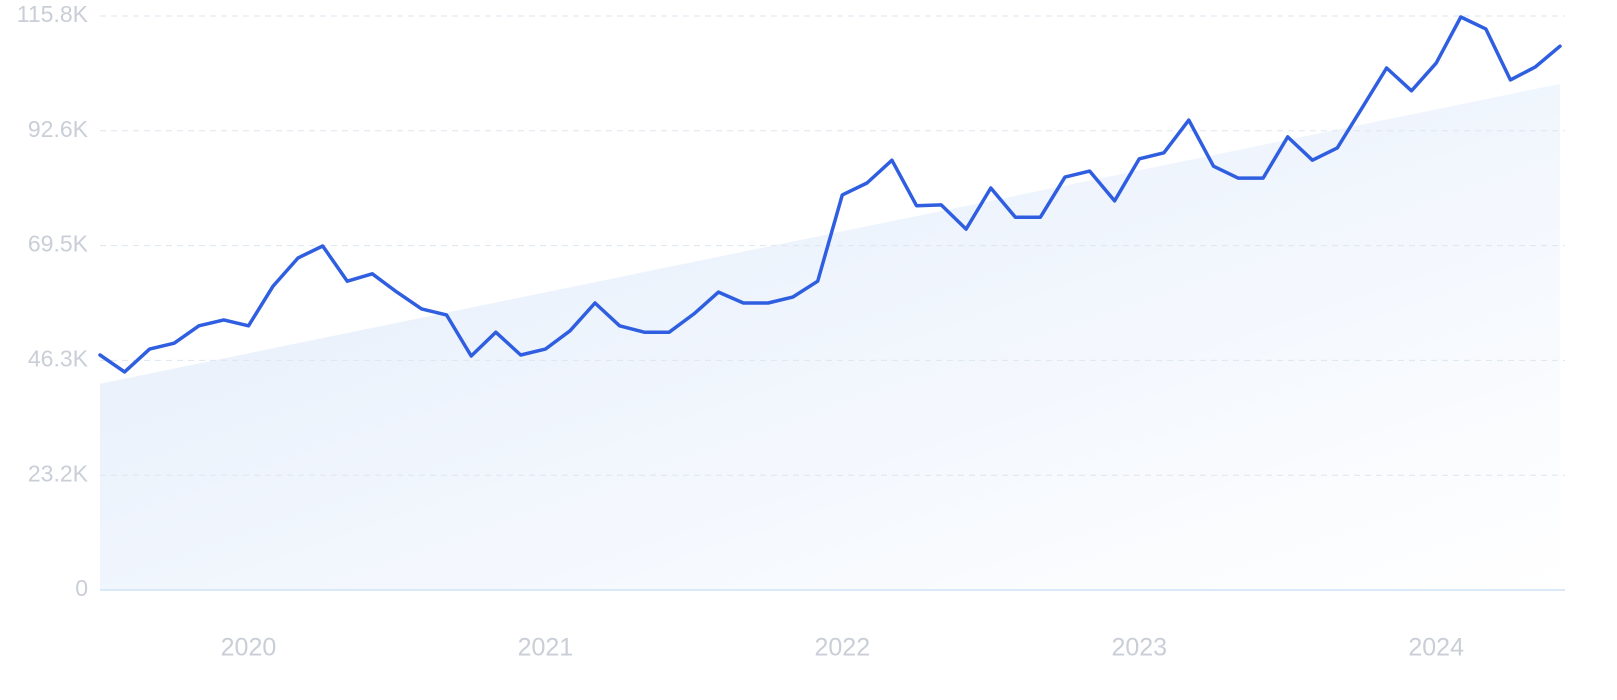 This screenshot has height=700, width=1617. What do you see at coordinates (81, 588) in the screenshot?
I see `y-tick-label: 0` at bounding box center [81, 588].